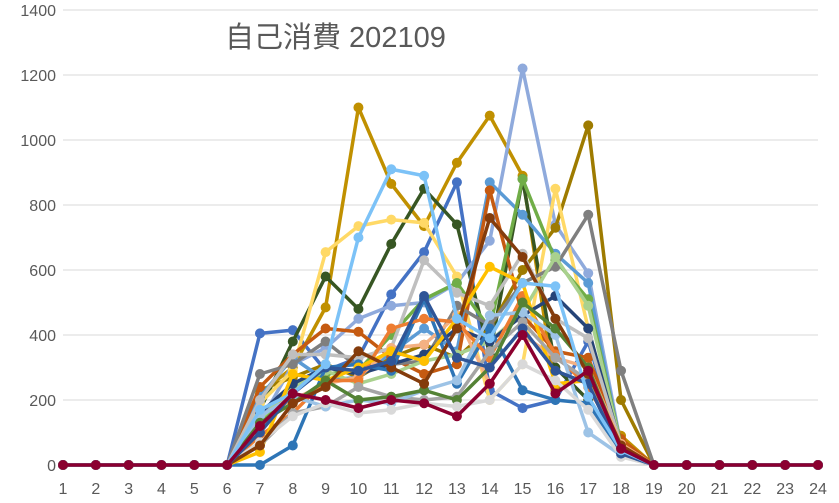  I want to click on x-tick-label: 8, so click(292, 489).